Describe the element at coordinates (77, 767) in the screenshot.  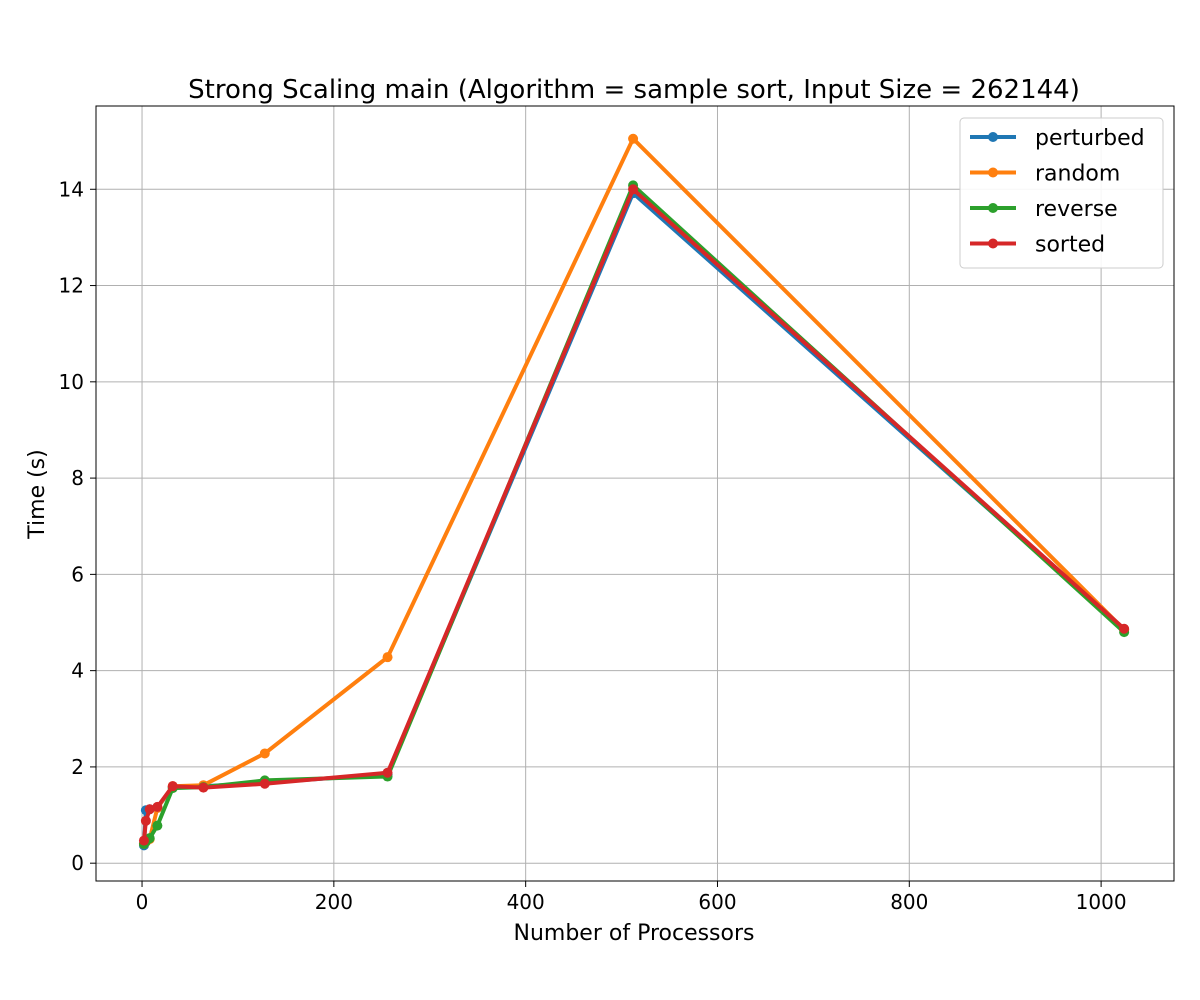
I see `y-tick-label: 2` at that location.